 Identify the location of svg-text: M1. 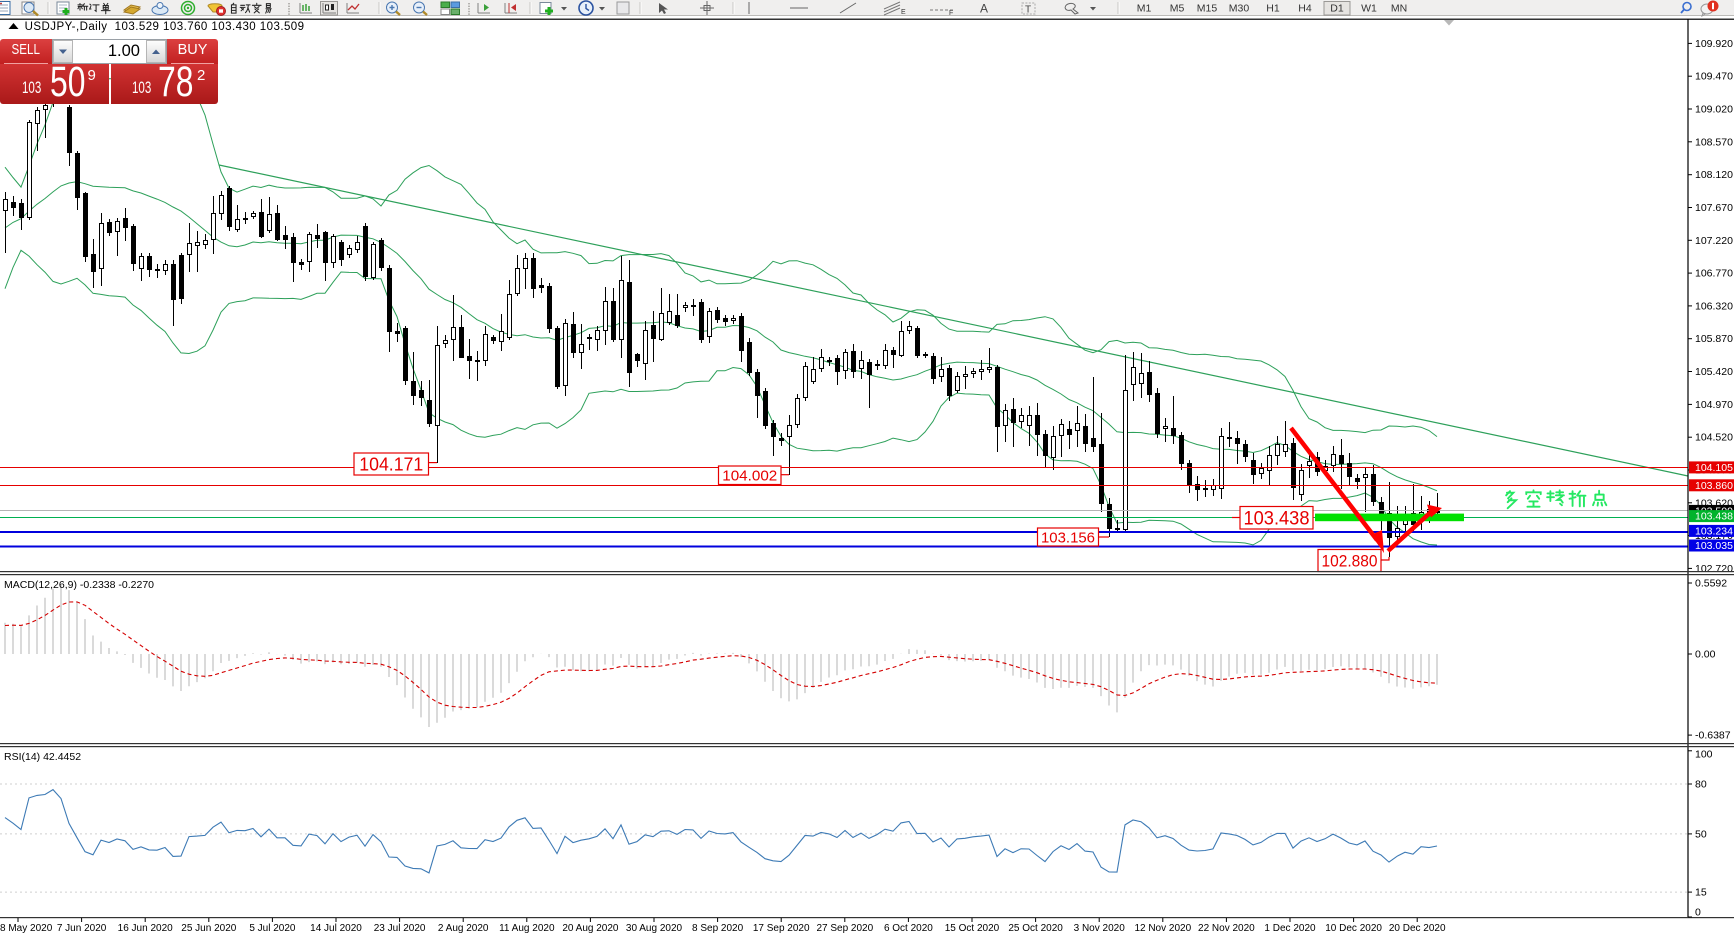
(1144, 9).